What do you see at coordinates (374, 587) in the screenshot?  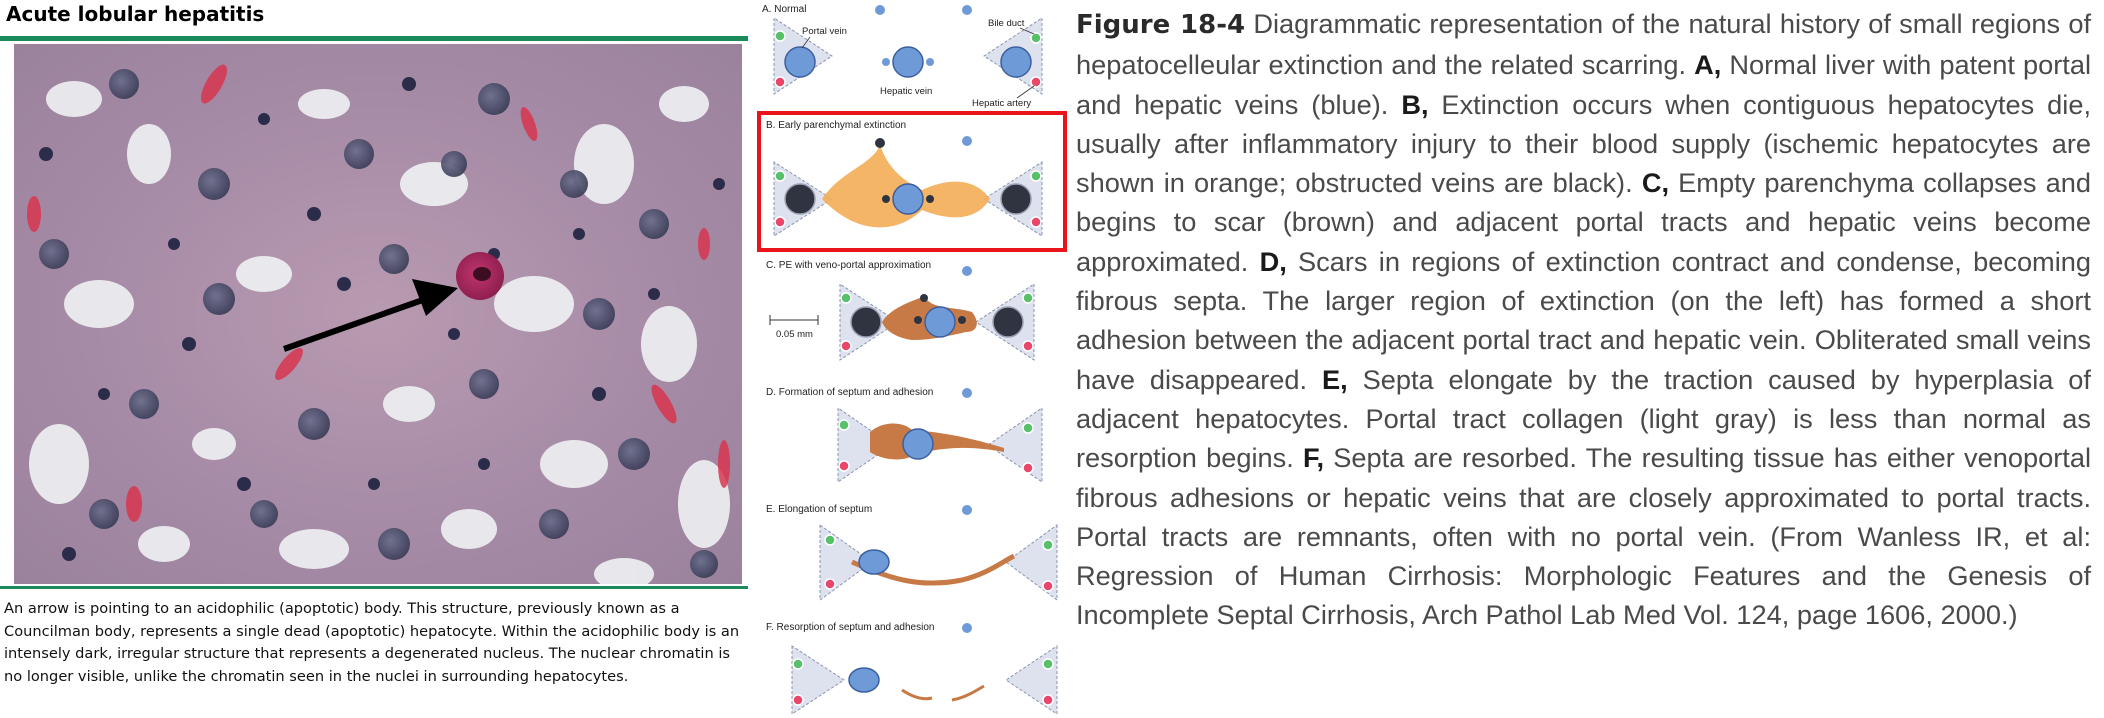 I see `bottom-divider` at bounding box center [374, 587].